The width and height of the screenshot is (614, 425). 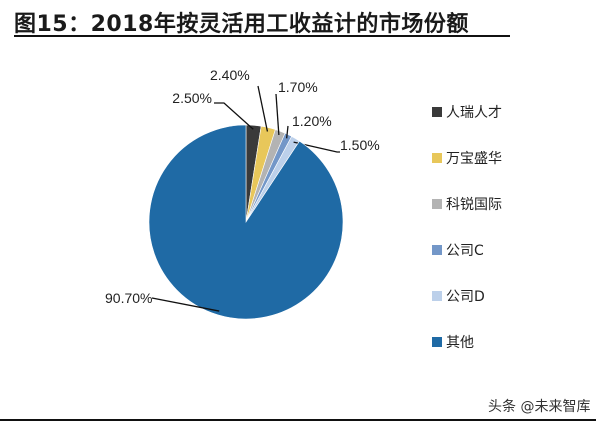 What do you see at coordinates (474, 159) in the screenshot?
I see `legend-label: 万宝盛华` at bounding box center [474, 159].